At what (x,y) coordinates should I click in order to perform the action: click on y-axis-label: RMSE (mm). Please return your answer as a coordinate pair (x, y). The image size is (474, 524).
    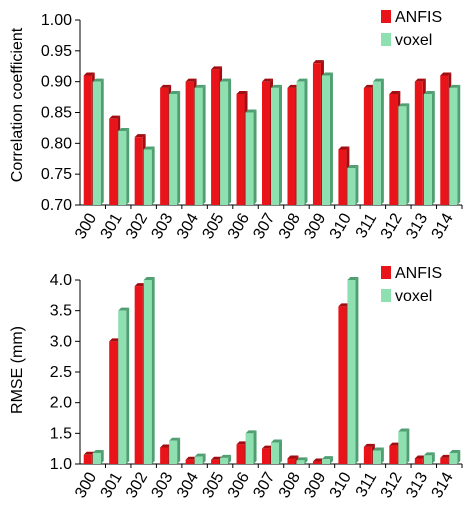
    Looking at the image, I should click on (17, 370).